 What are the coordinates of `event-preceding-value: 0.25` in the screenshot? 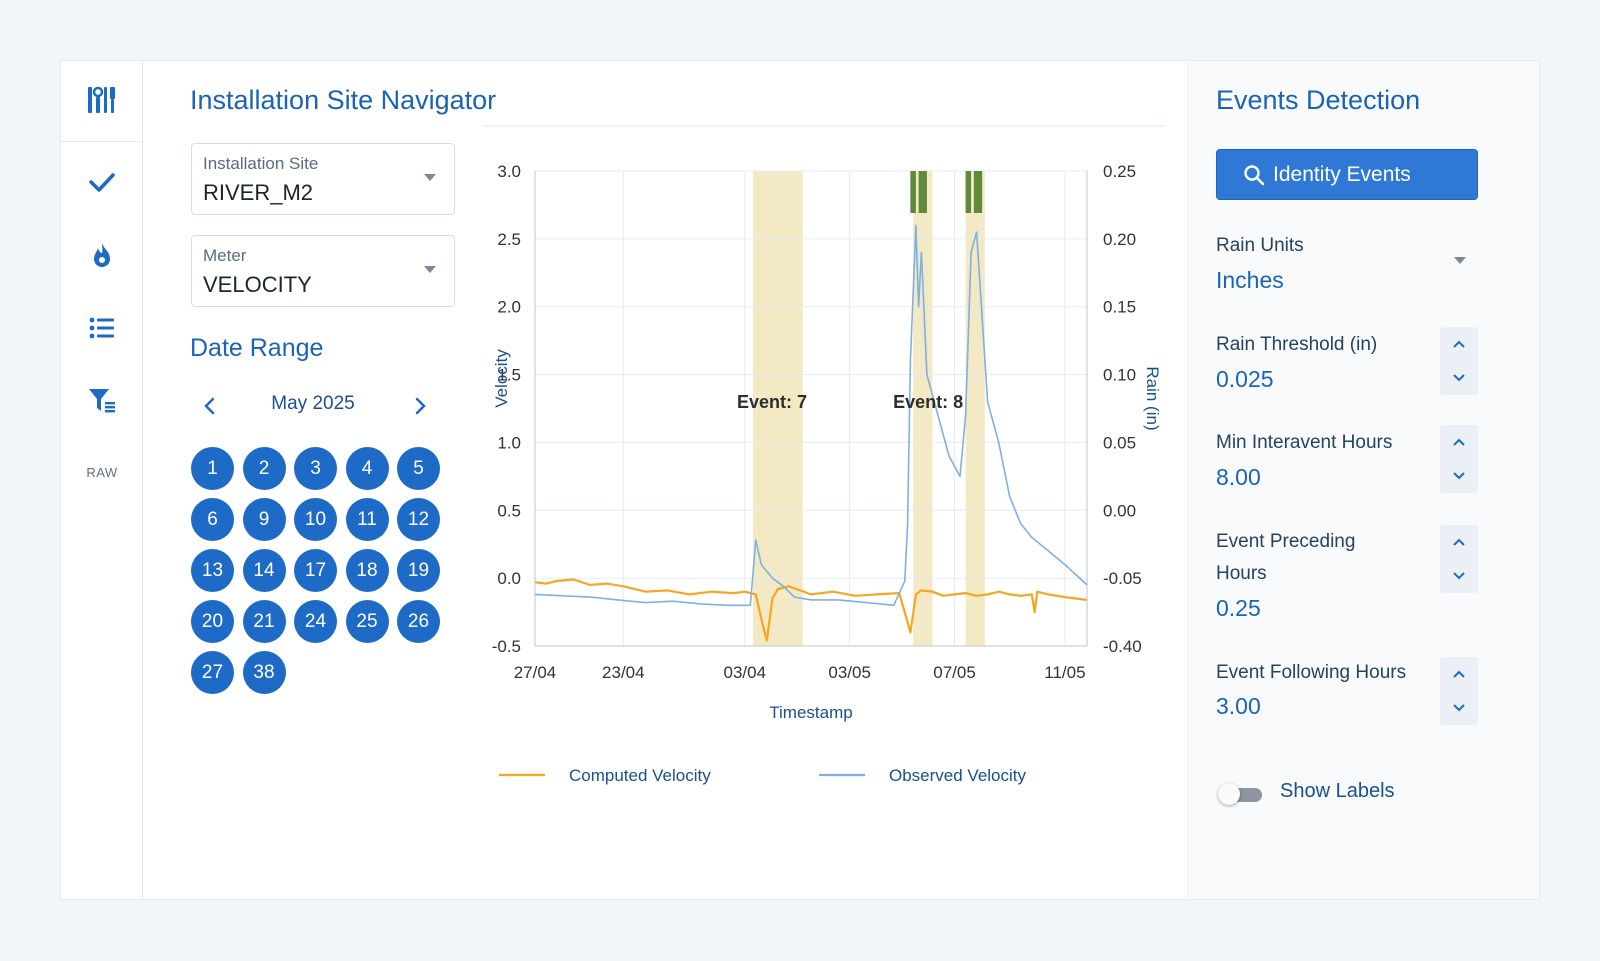 It's located at (1238, 608).